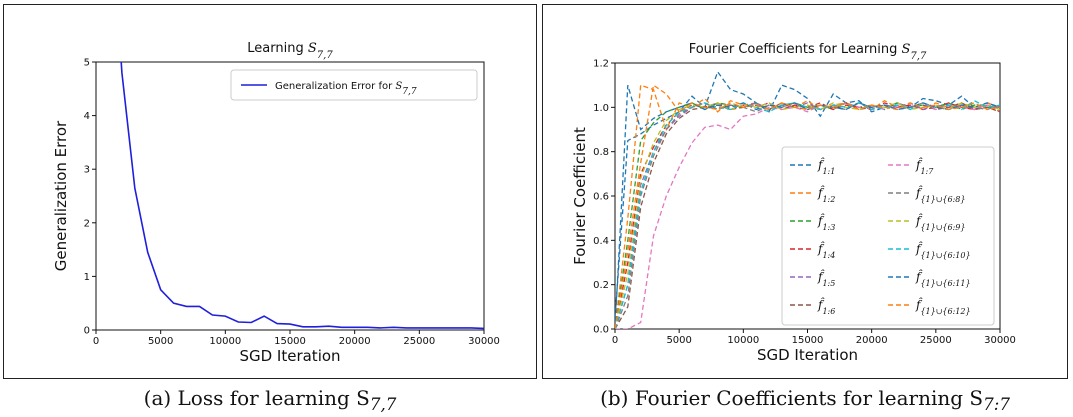  I want to click on loss-xtick-label: 20000, so click(355, 341).